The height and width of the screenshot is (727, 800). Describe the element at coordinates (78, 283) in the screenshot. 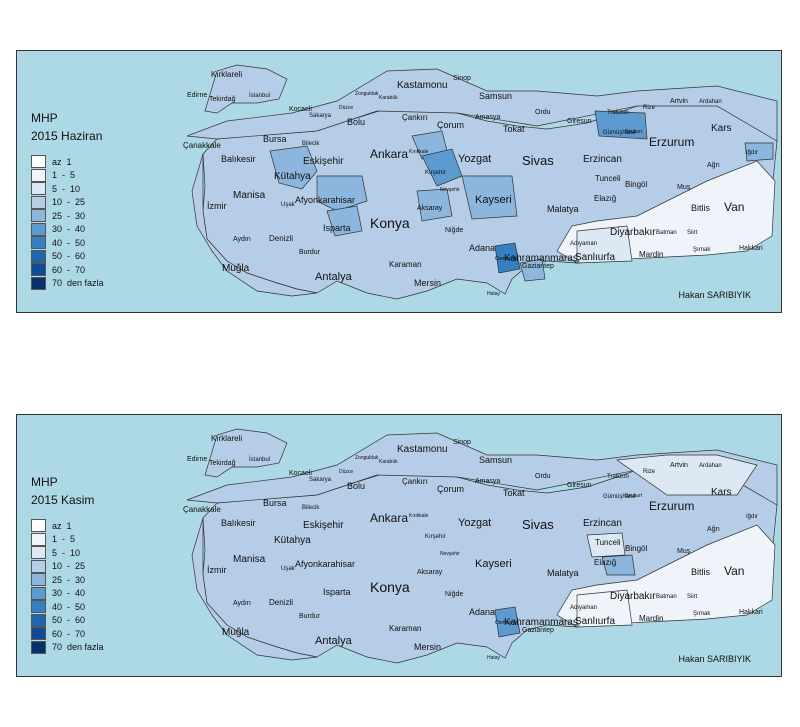

I see `legend-label: 70 den fazla` at that location.